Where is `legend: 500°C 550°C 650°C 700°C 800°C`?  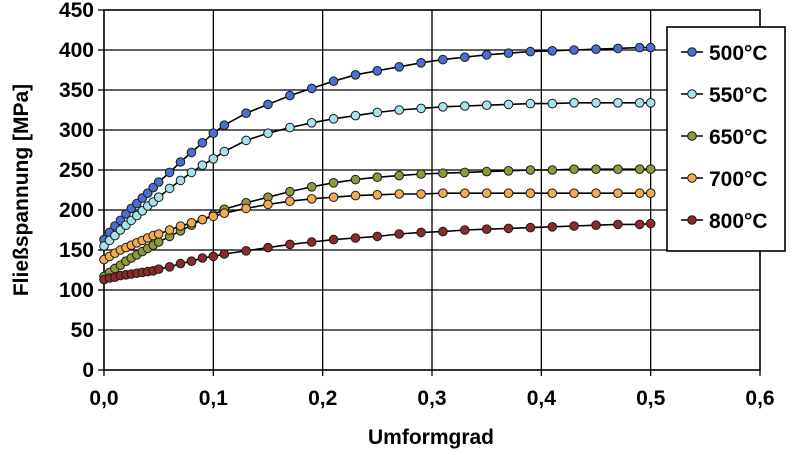
legend: 500°C 550°C 650°C 700°C 800°C is located at coordinates (726, 139).